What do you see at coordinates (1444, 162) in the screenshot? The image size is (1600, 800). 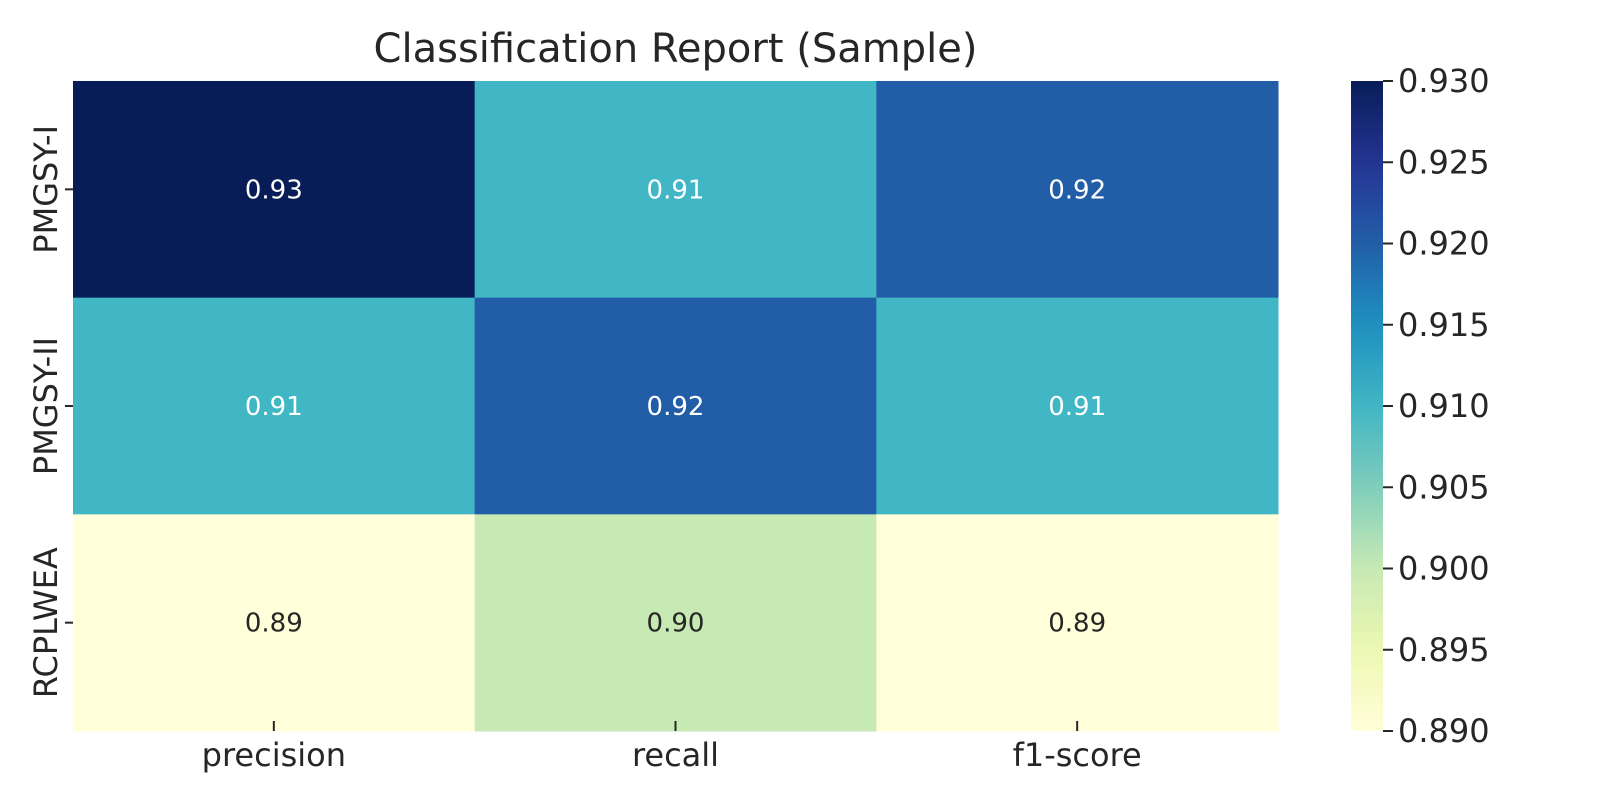 I see `colorbar-tick-label: 0.925` at bounding box center [1444, 162].